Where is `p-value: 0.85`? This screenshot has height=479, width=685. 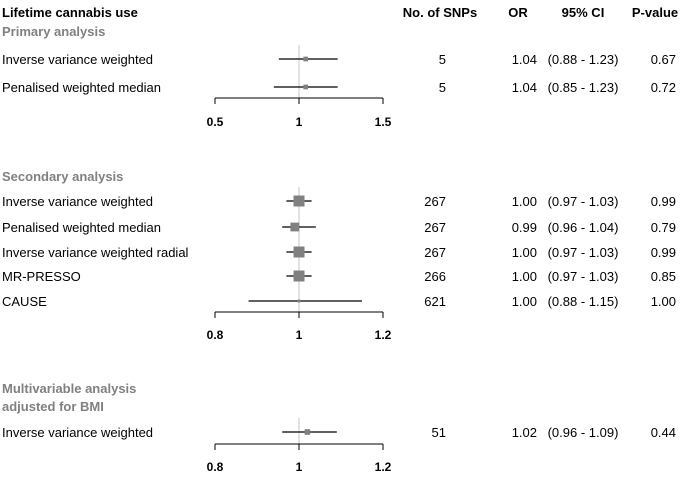 p-value: 0.85 is located at coordinates (663, 276).